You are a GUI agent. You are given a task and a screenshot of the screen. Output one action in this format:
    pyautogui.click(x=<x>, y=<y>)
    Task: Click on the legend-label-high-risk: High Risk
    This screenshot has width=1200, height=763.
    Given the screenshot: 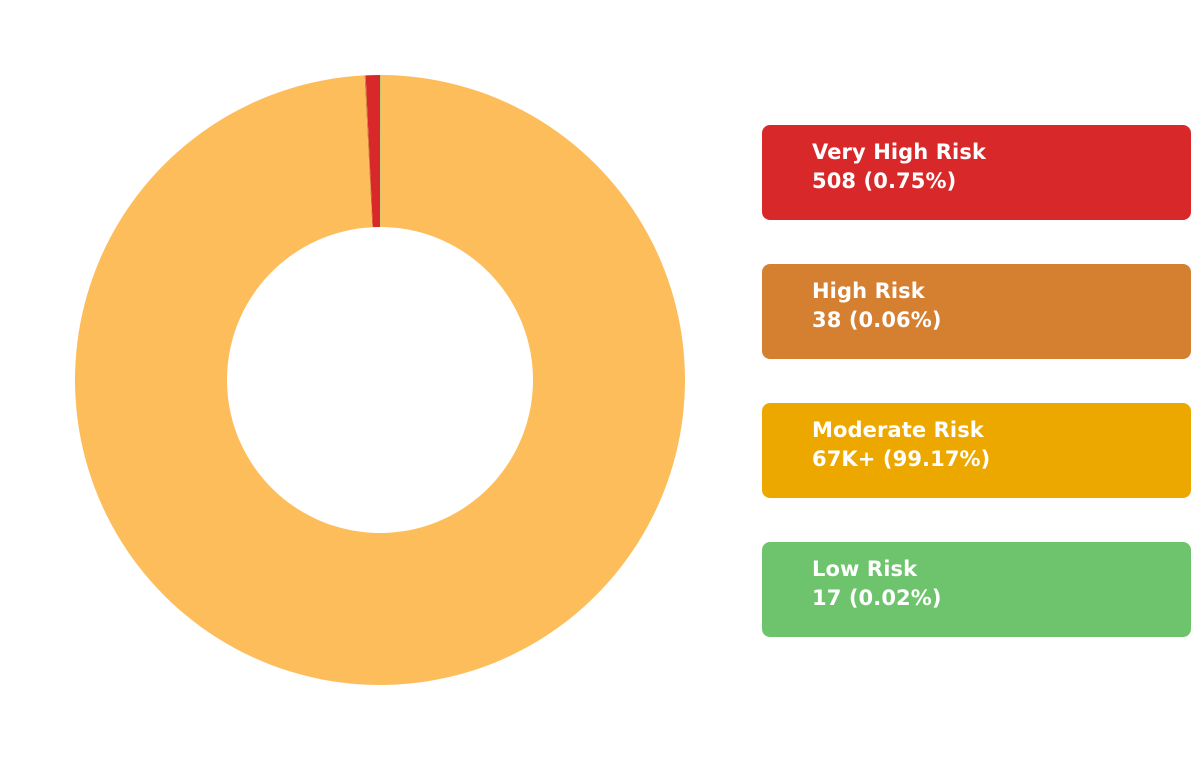 What is the action you would take?
    pyautogui.click(x=868, y=291)
    